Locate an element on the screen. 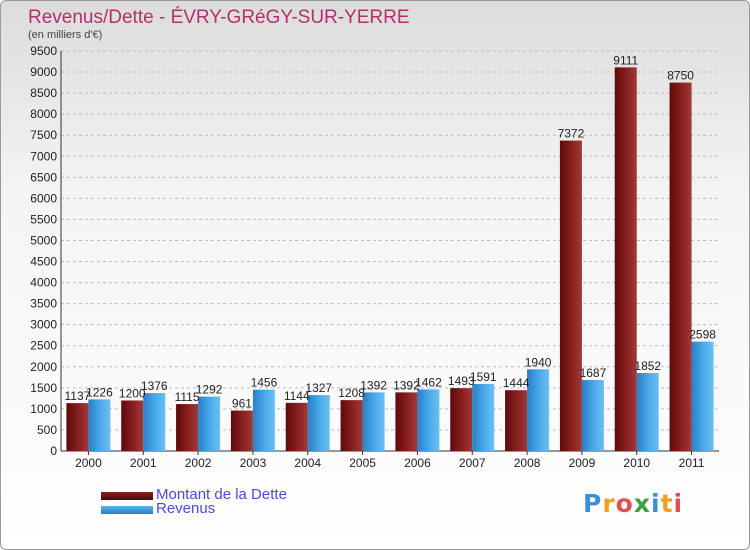 The height and width of the screenshot is (550, 750). y-tick-label: 0 is located at coordinates (53, 451).